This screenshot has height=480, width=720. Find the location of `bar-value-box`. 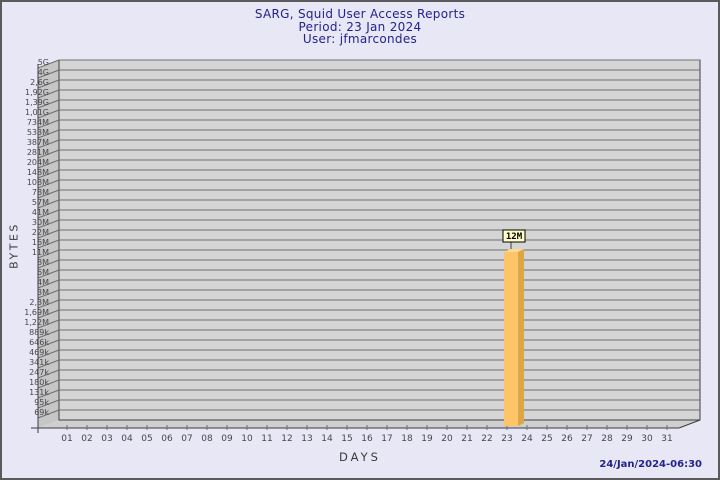

bar-value-box is located at coordinates (514, 236).